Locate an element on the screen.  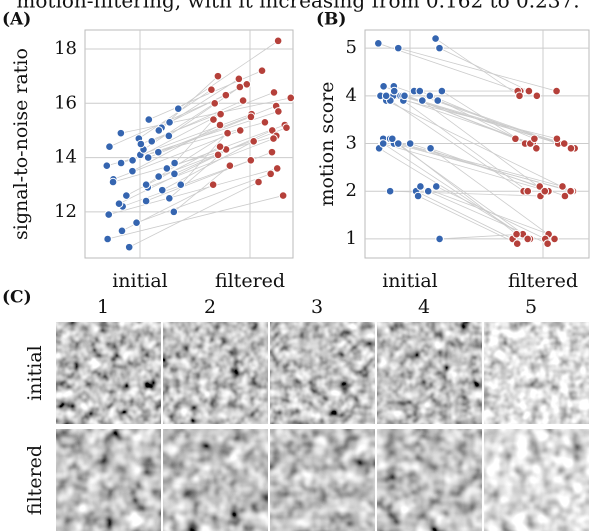
panel-label: (C) is located at coordinates (17, 298).